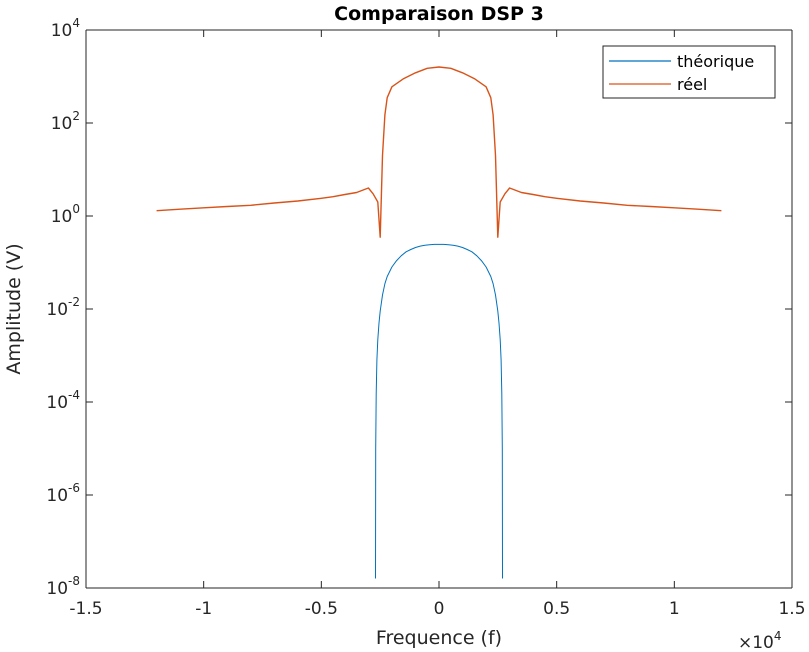 This screenshot has height=652, width=809. What do you see at coordinates (65, 214) in the screenshot?
I see `y-tick-label: 10⁰` at bounding box center [65, 214].